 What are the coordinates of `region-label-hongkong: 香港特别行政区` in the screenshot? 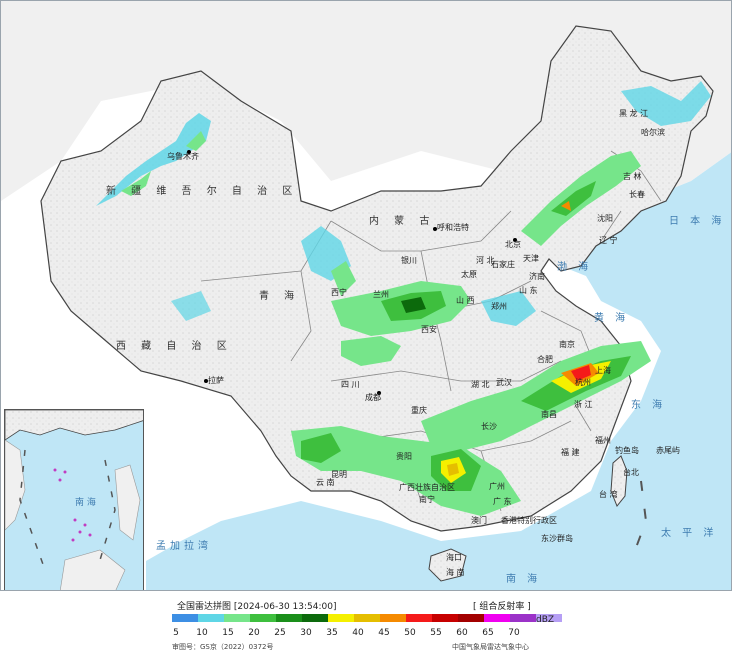 It's located at (529, 520).